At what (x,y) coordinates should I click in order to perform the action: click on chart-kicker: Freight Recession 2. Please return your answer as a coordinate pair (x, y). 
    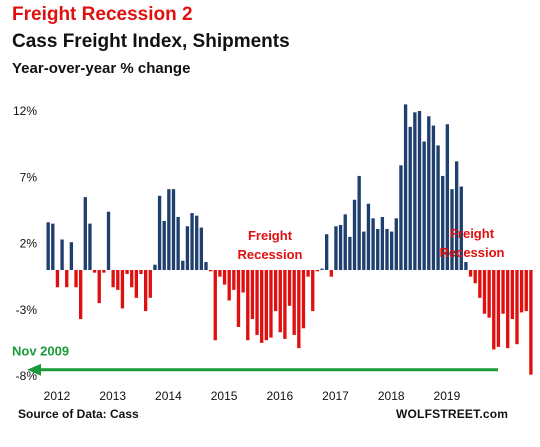
    Looking at the image, I should click on (102, 14).